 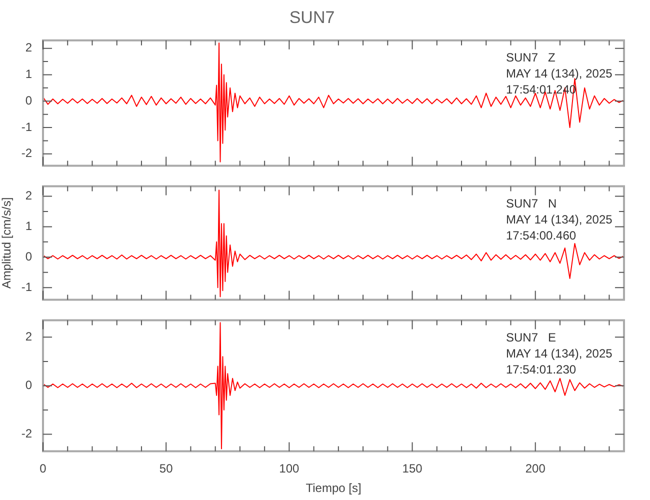 What do you see at coordinates (412, 469) in the screenshot?
I see `x-tick-label: 150` at bounding box center [412, 469].